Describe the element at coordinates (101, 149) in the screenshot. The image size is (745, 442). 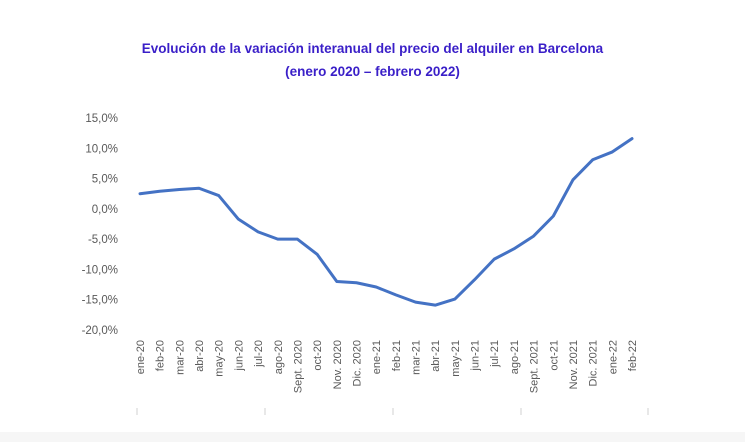
I see `y-tick-label: 10,0%` at that location.